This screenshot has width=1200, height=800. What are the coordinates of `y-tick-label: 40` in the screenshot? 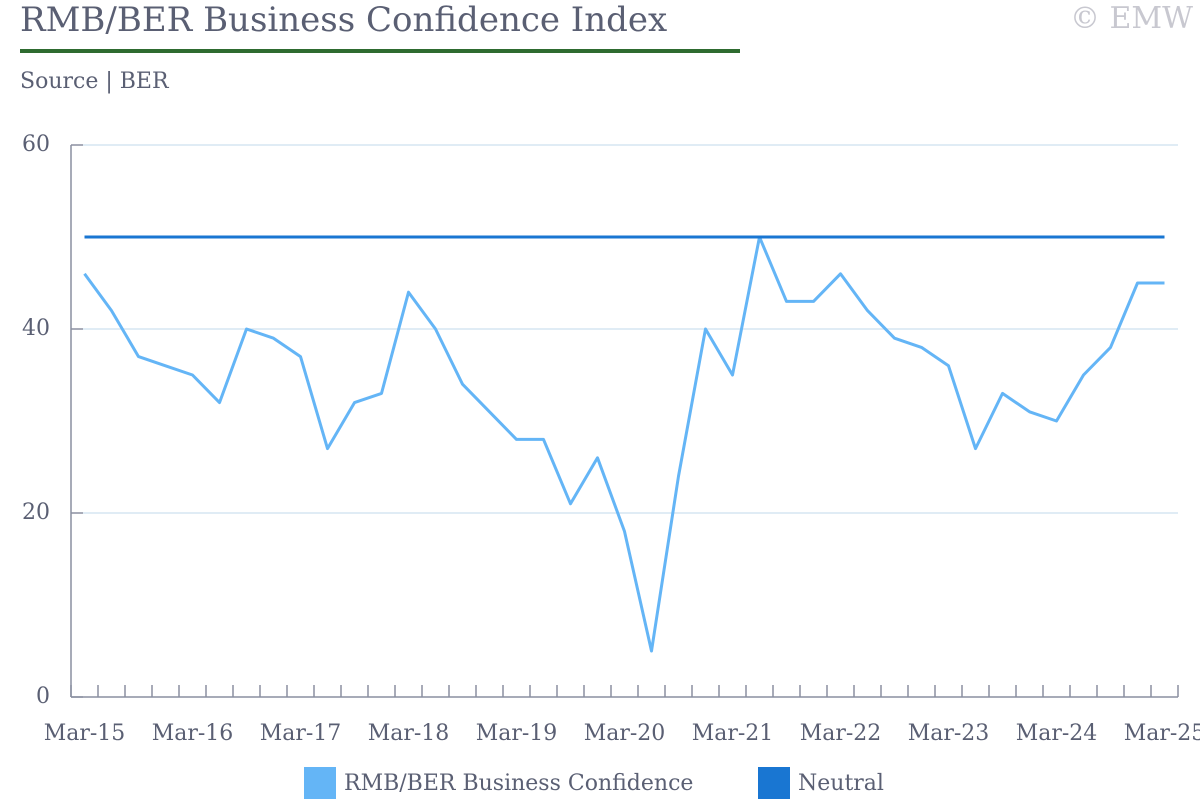 It's located at (36, 328).